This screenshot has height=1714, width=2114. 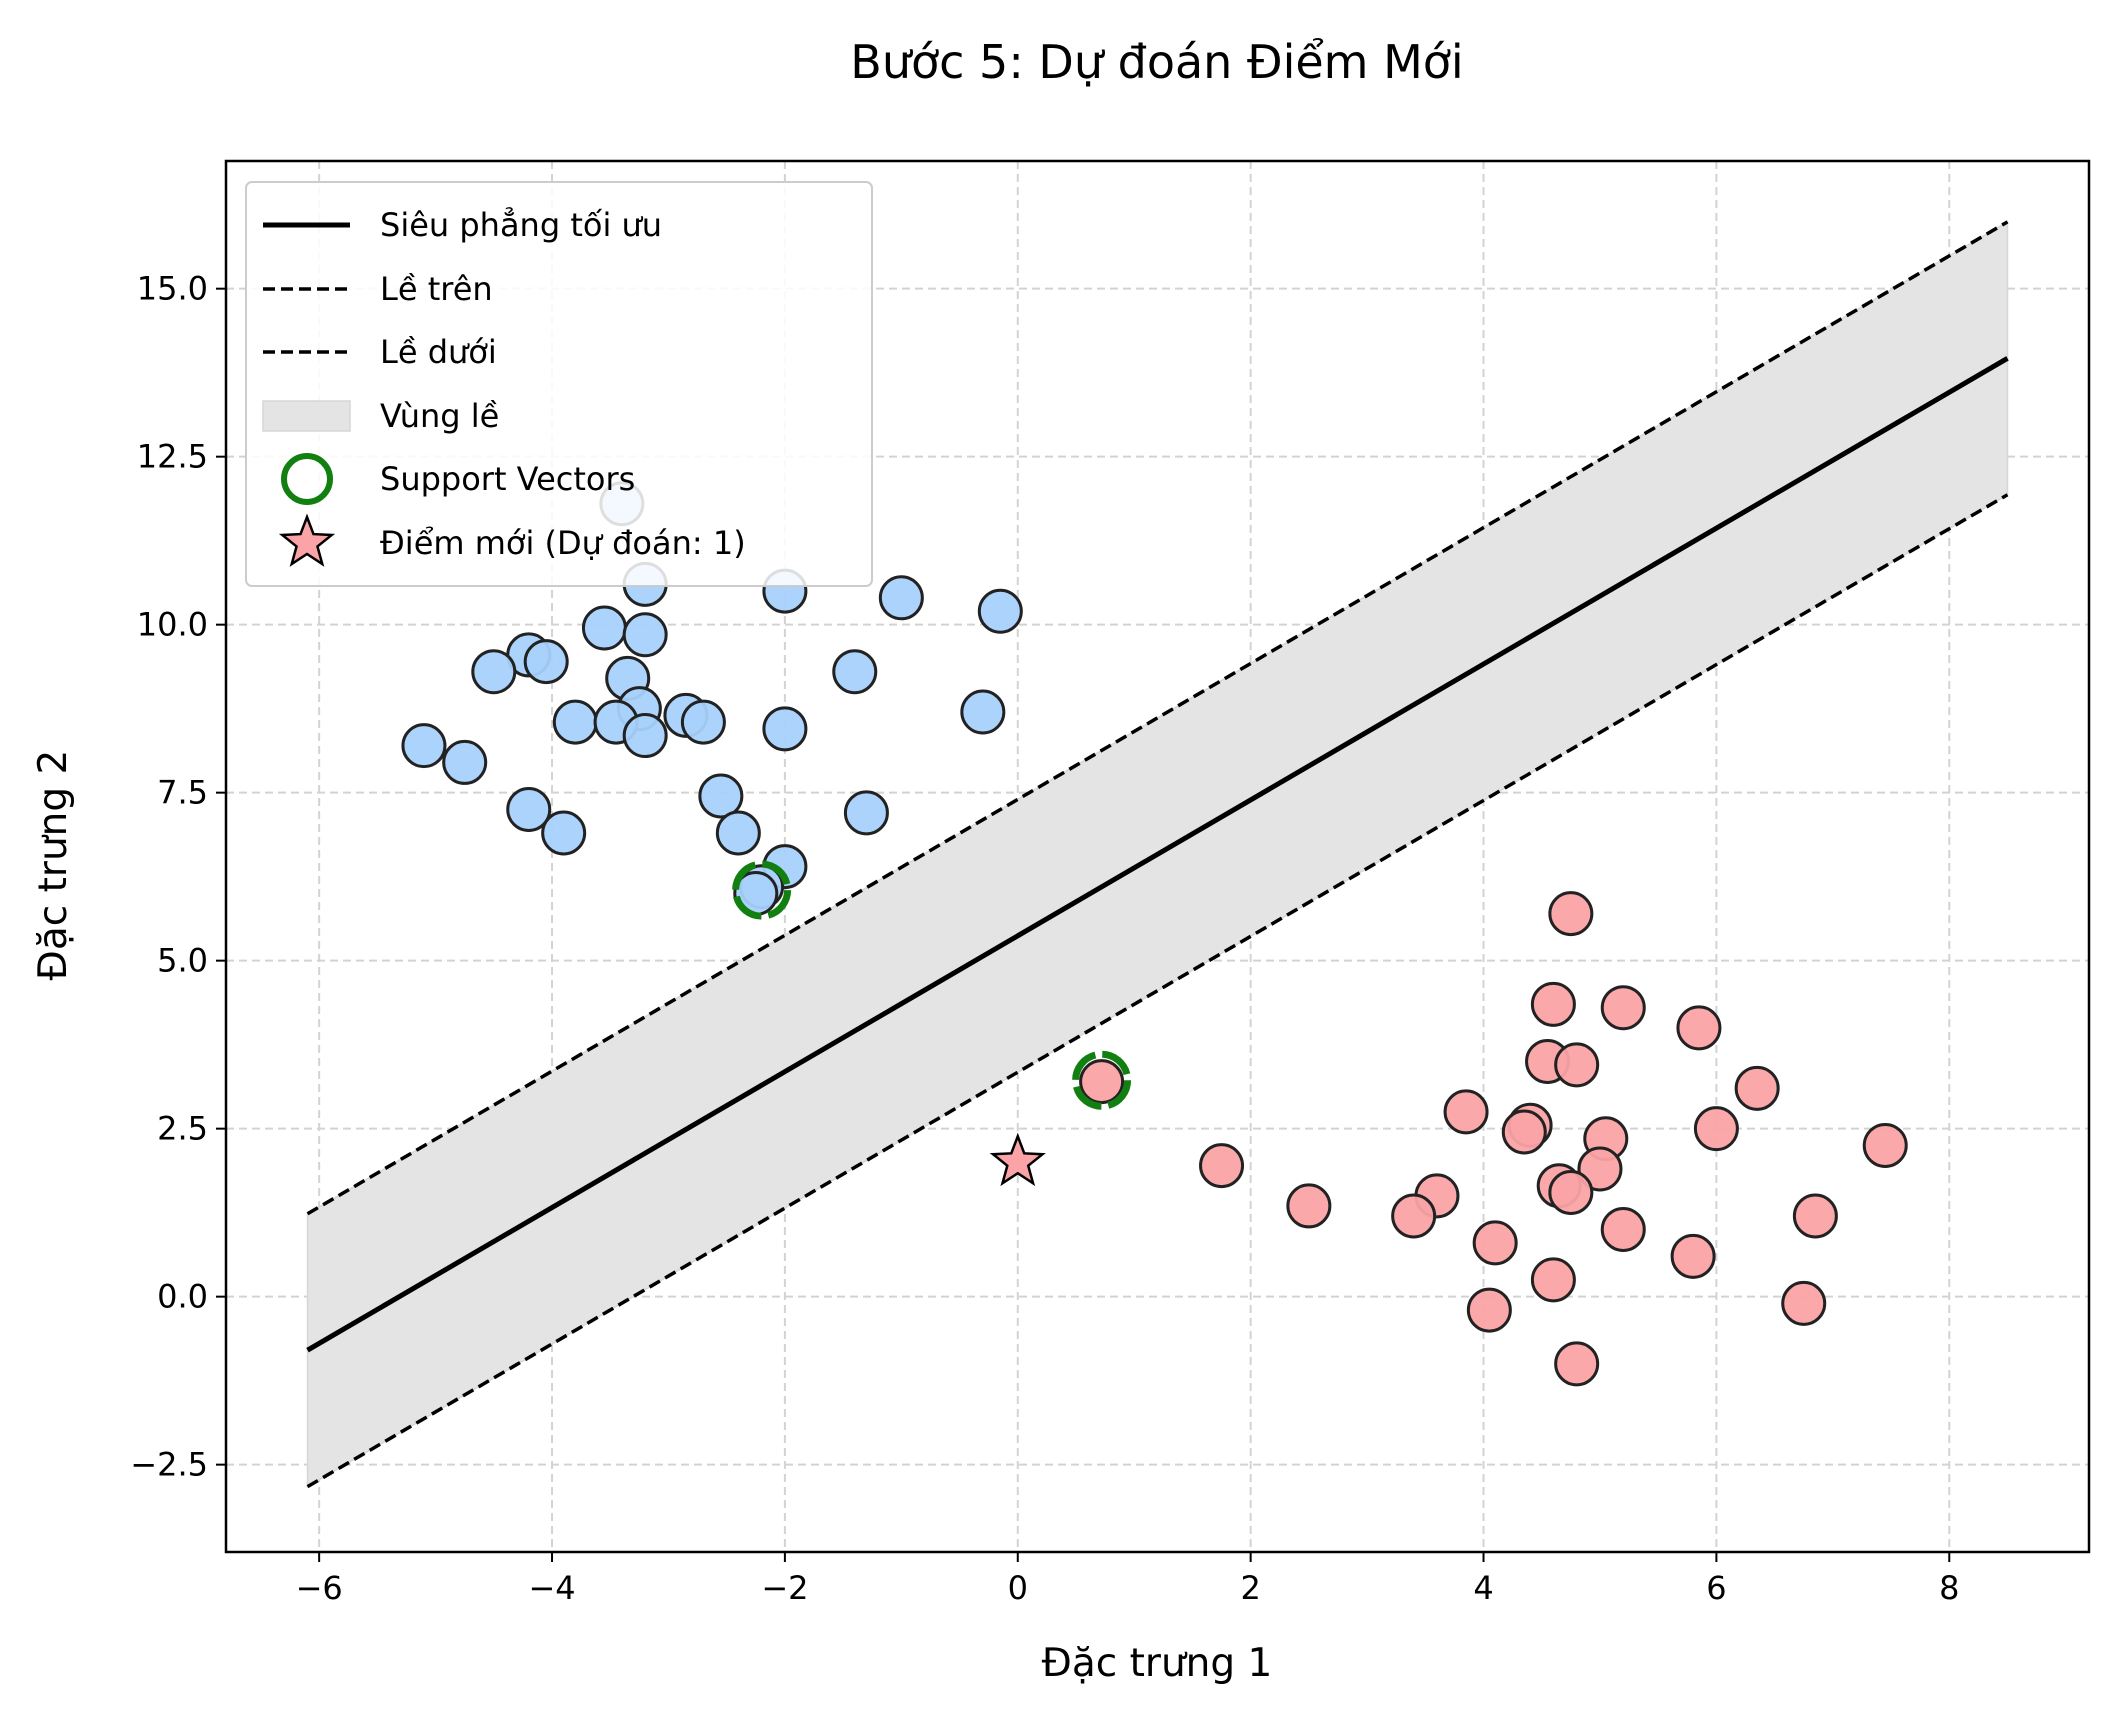 I want to click on support-vectors, so click(x=932, y=985).